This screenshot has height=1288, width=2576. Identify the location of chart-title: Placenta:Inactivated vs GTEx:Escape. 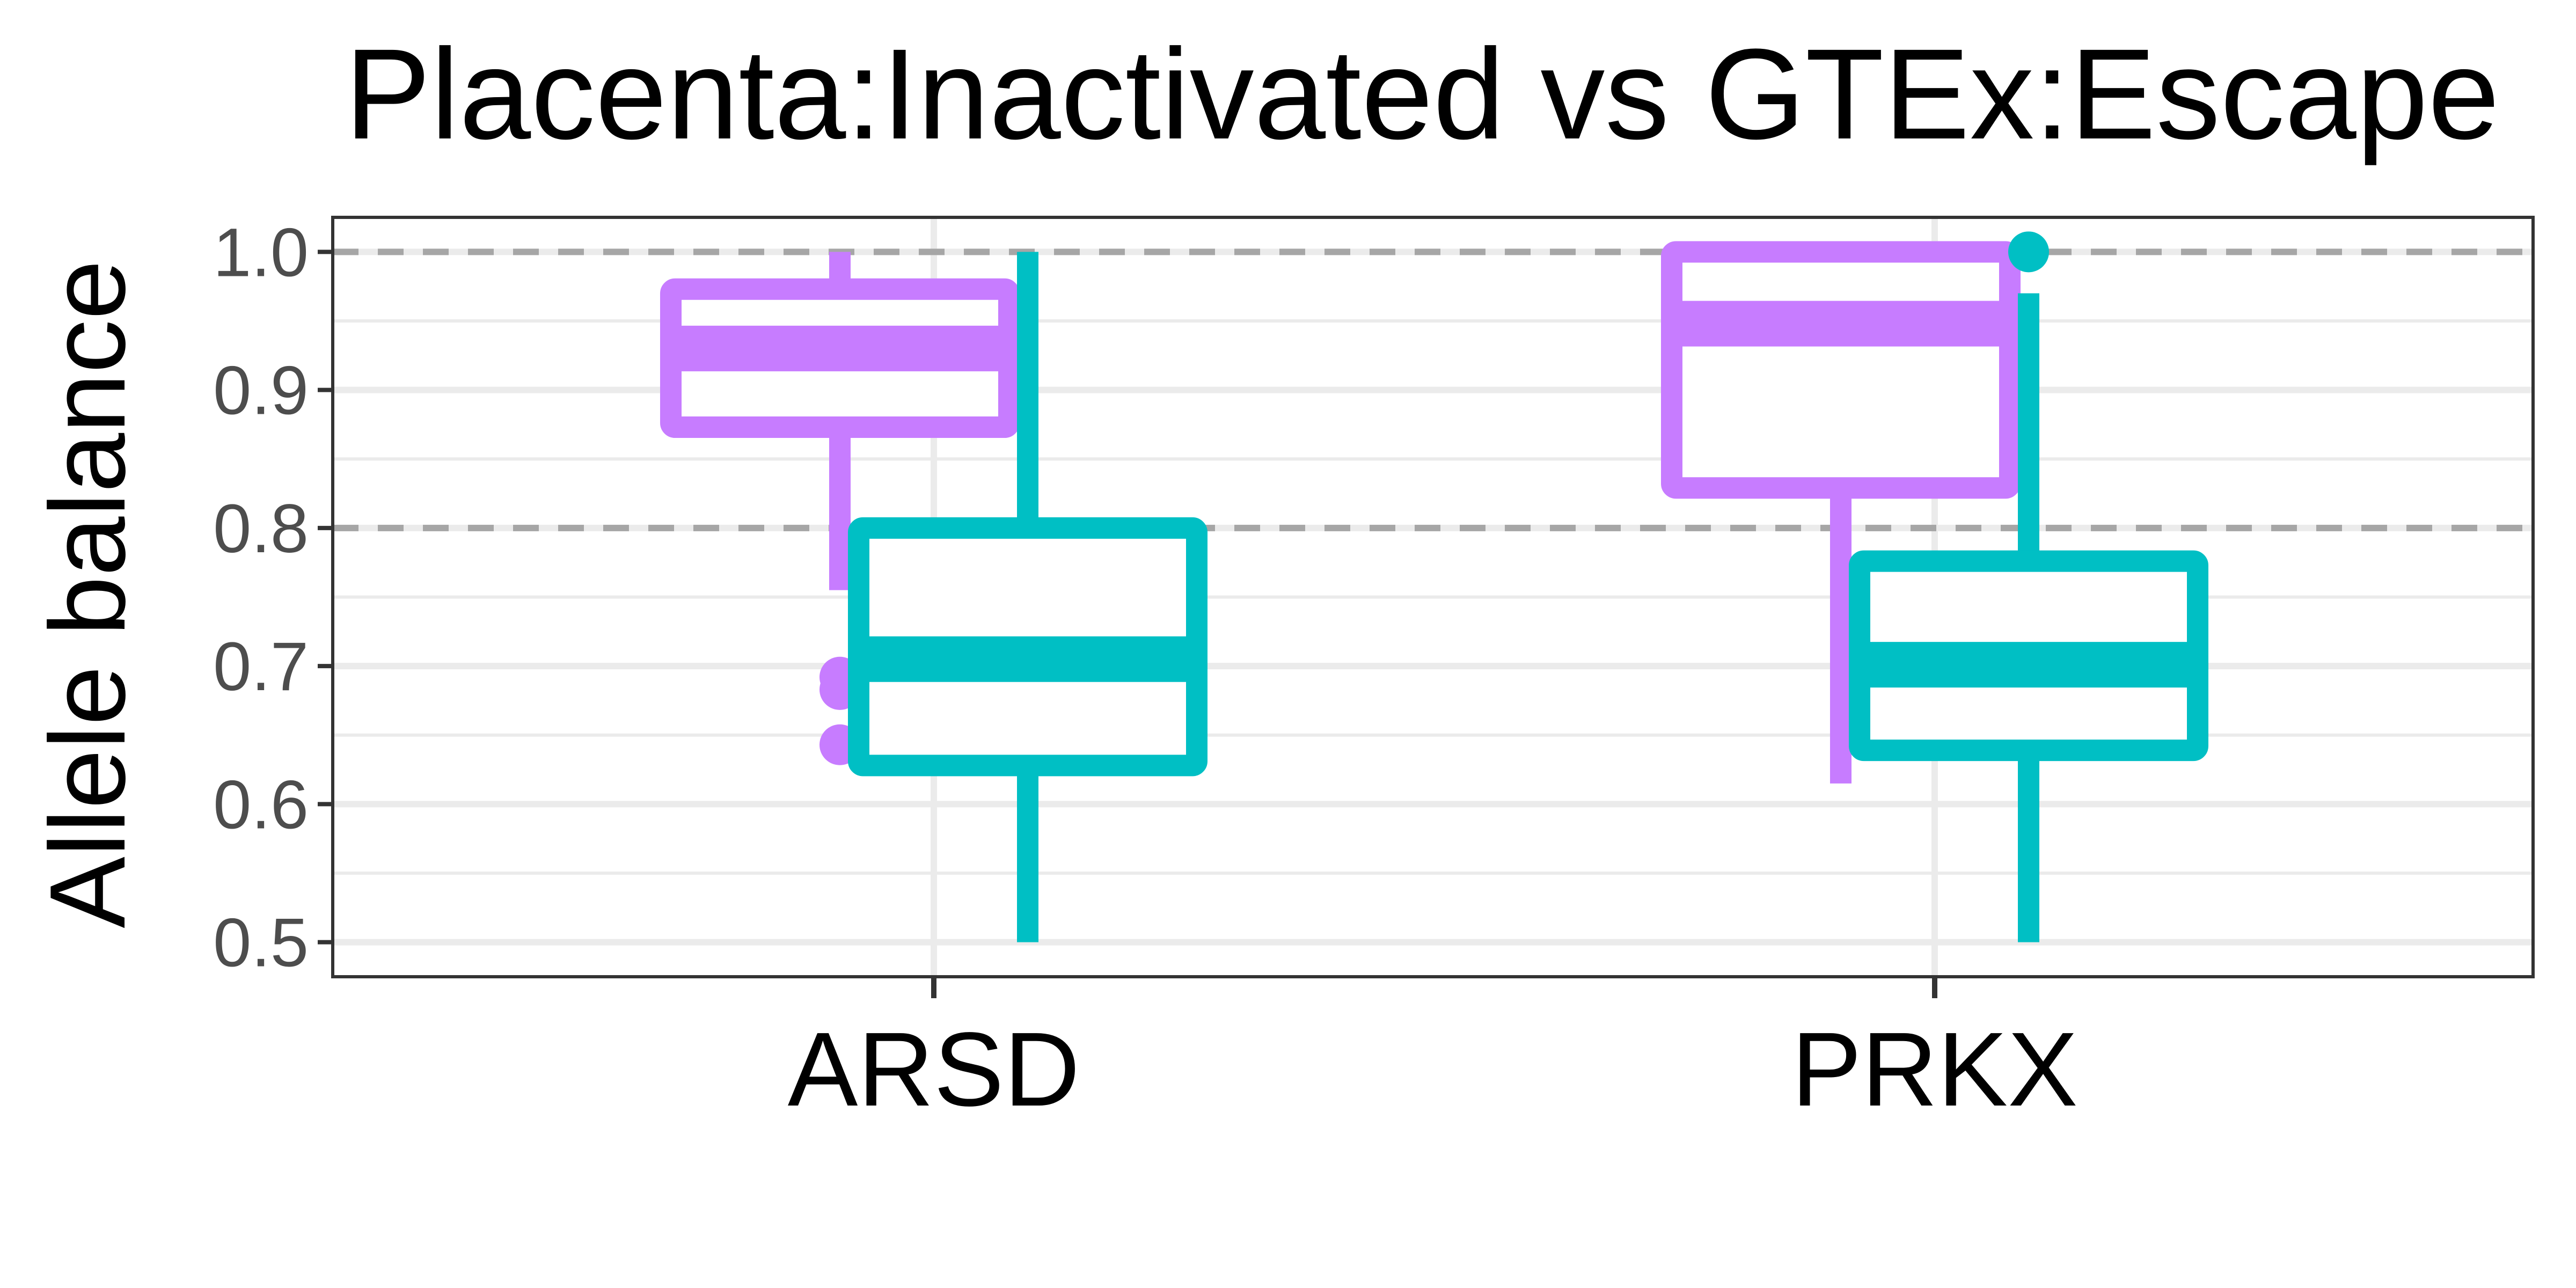
(1422, 94).